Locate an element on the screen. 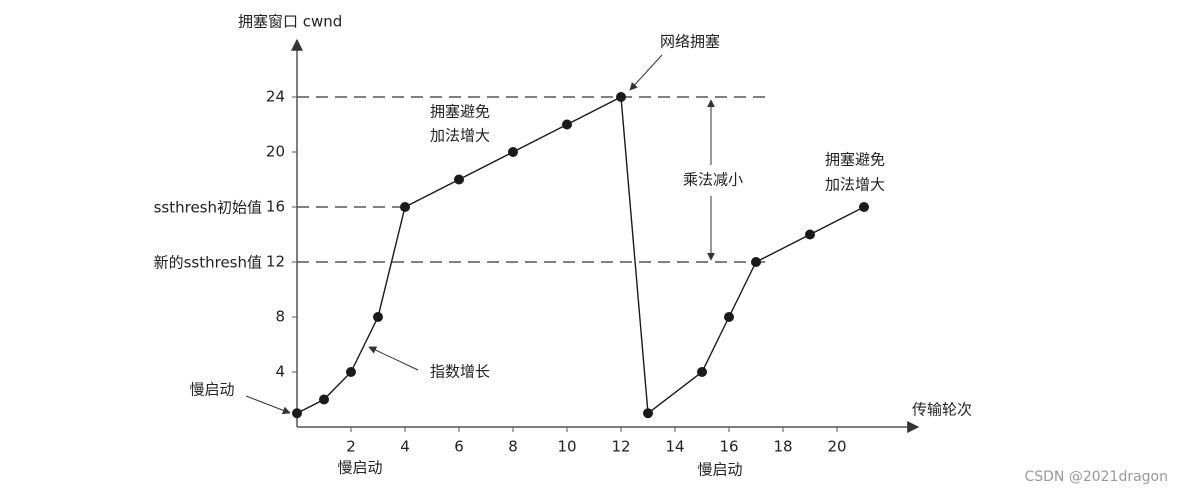  x-tick-label: 4 is located at coordinates (405, 447).